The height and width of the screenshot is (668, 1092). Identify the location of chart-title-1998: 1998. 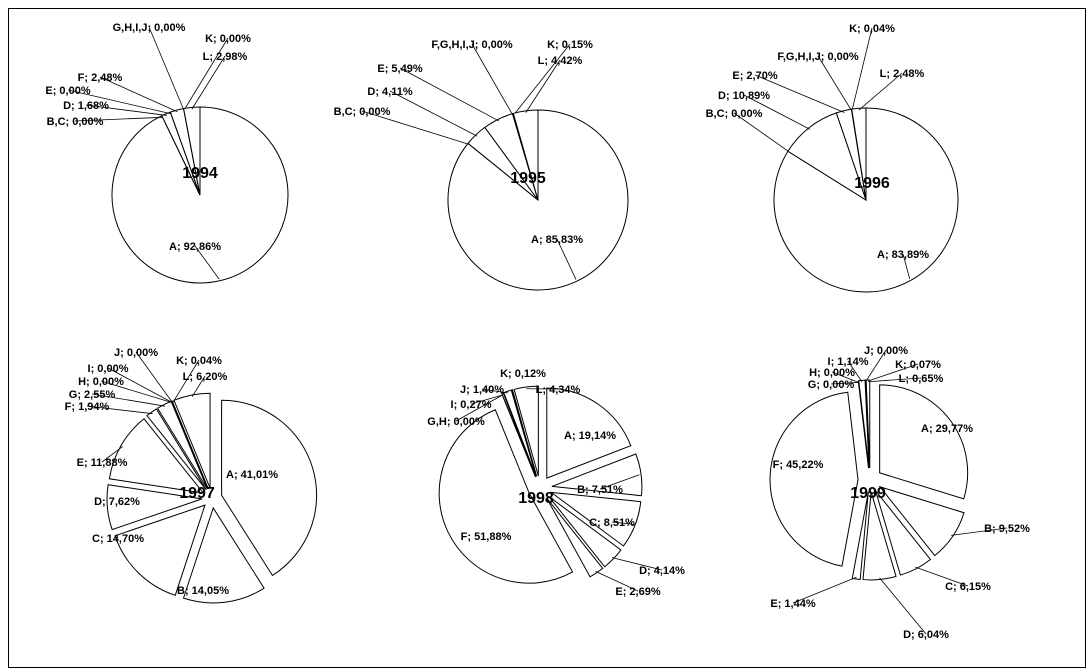
(536, 498).